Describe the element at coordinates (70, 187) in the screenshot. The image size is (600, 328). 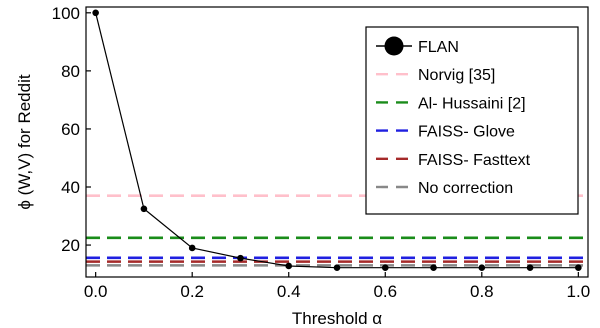
I see `y-tick-label: 40` at that location.